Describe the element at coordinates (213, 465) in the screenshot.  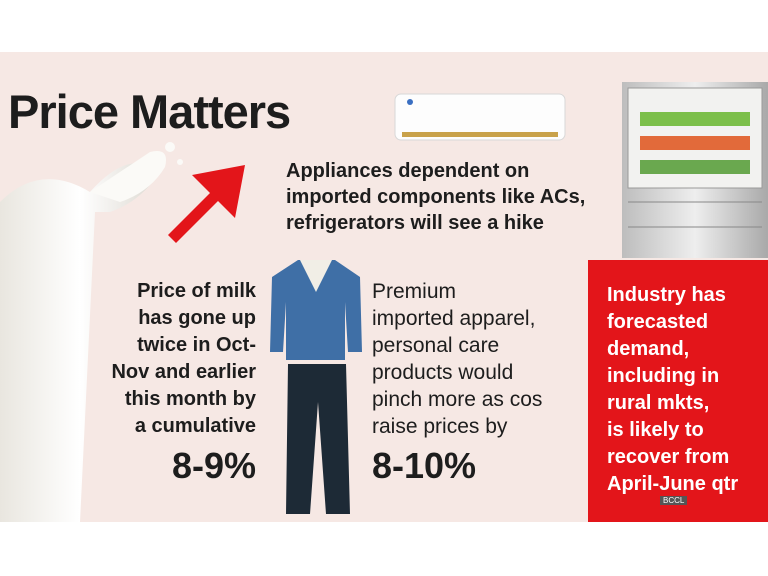
I see `figure: 8-9%` at that location.